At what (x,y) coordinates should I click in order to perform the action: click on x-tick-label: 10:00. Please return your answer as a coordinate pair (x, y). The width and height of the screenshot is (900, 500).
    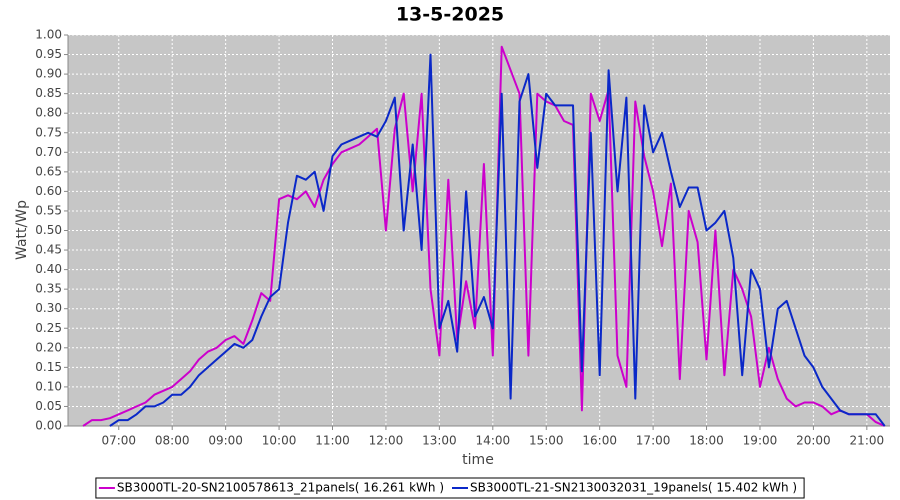
    Looking at the image, I should click on (279, 441).